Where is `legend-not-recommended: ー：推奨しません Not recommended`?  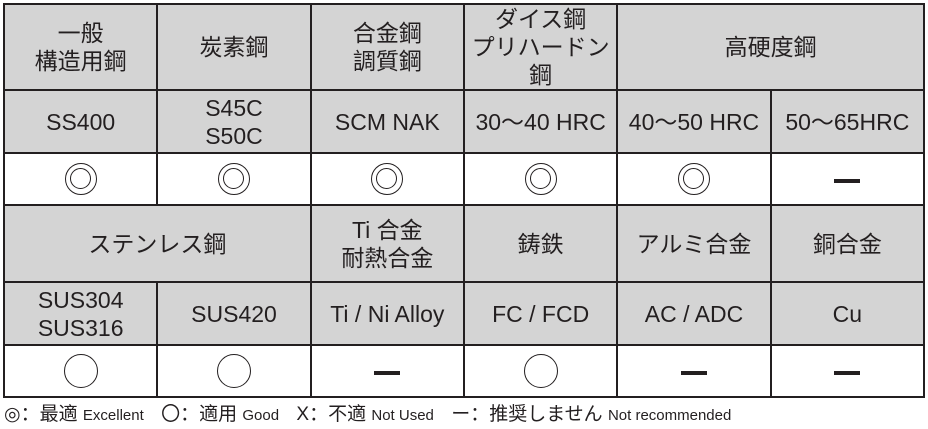 legend-not-recommended: ー：推奨しません Not recommended is located at coordinates (591, 414).